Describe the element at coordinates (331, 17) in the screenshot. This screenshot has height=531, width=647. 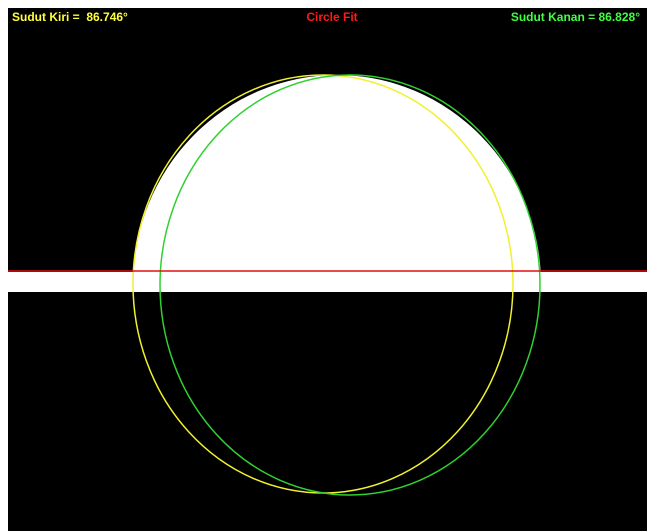
I see `fit-title: Circle Fit` at that location.